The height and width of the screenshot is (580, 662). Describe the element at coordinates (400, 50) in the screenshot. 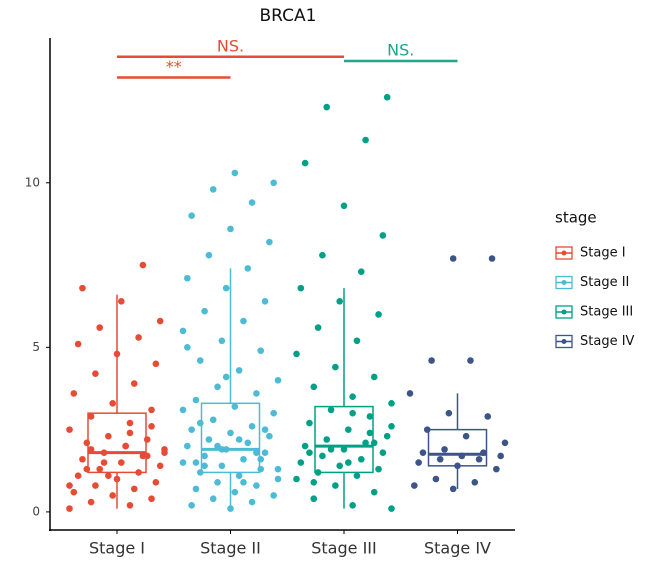

I see `significance-label: NS.` at that location.